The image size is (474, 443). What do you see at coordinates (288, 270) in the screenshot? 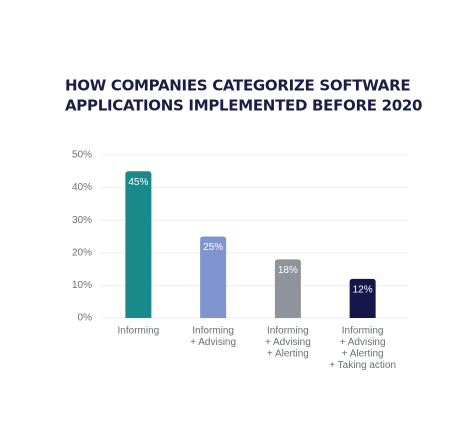
I see `value-label: 18%` at bounding box center [288, 270].